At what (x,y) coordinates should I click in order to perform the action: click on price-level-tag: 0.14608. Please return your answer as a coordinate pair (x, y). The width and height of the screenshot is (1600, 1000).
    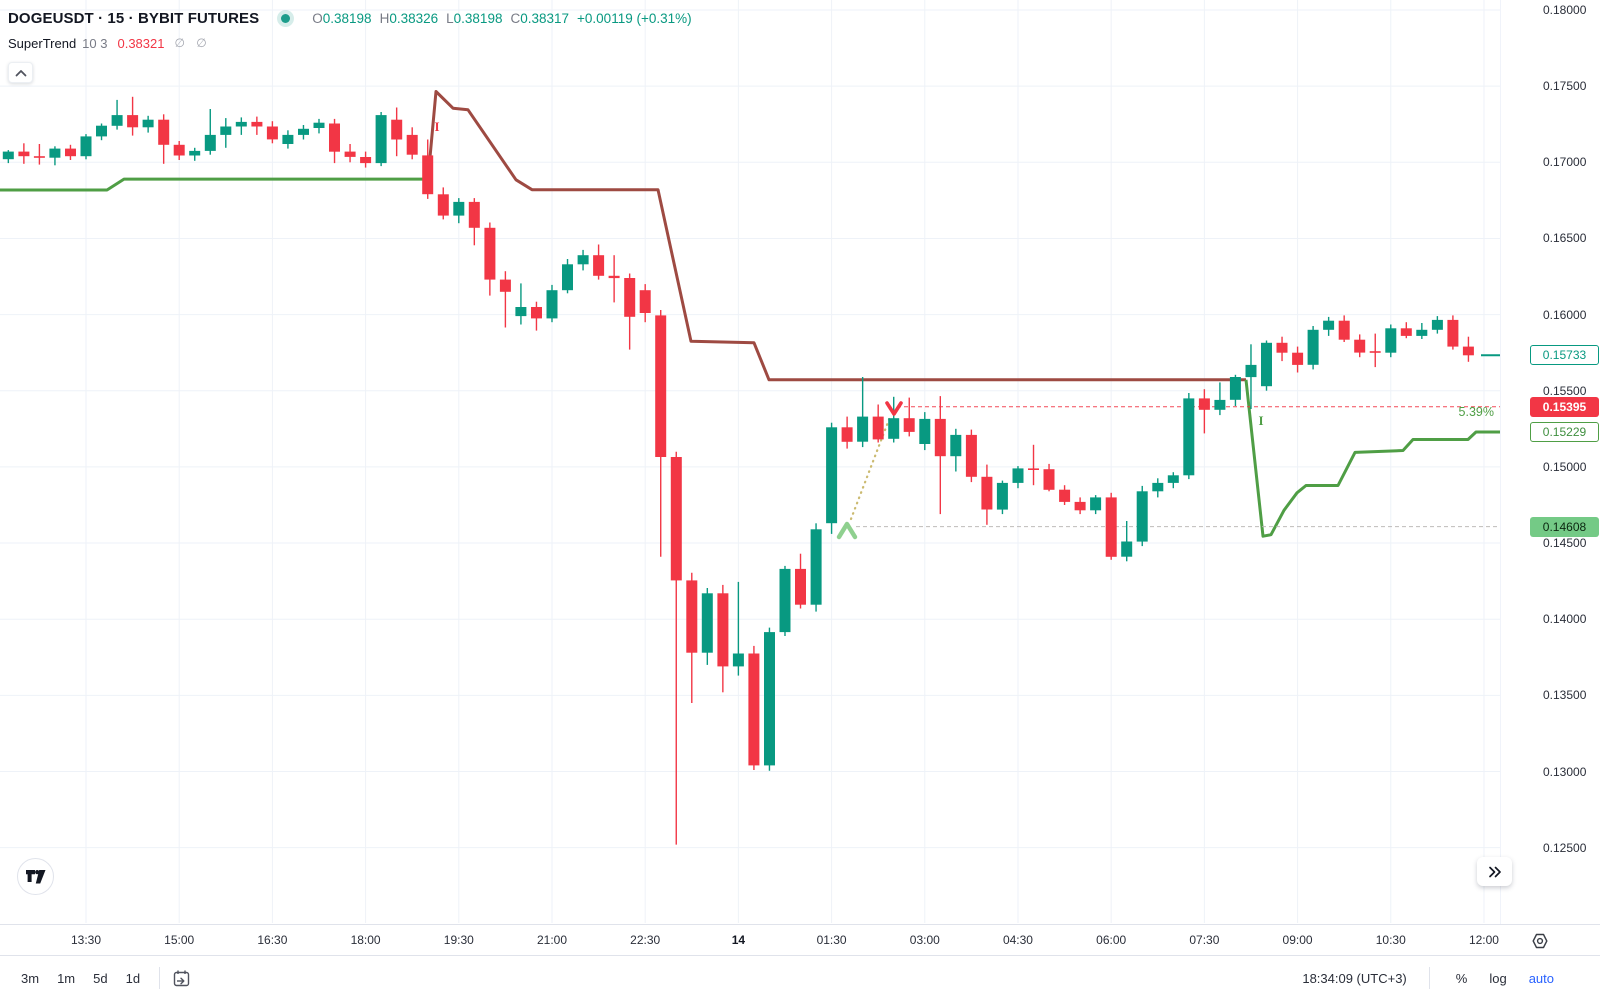
    Looking at the image, I should click on (1564, 526).